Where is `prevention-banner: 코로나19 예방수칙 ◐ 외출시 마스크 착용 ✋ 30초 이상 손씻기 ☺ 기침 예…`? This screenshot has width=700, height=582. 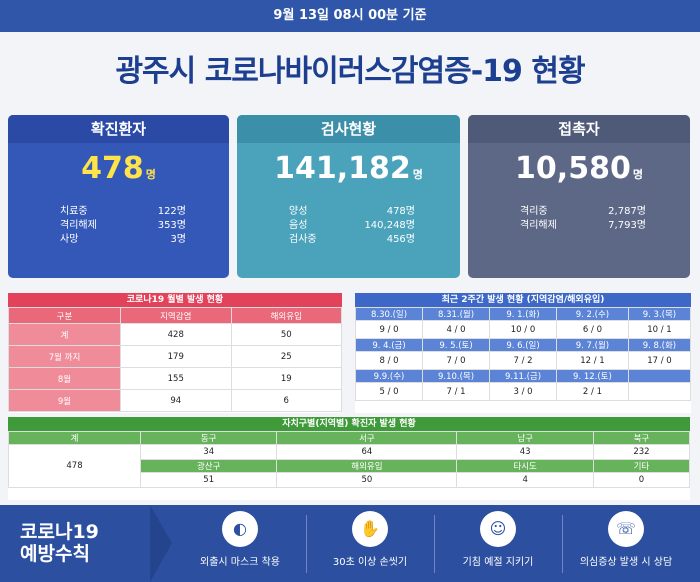 prevention-banner: 코로나19 예방수칙 ◐ 외출시 마스크 착용 ✋ 30초 이상 손씻기 ☺ 기침 예… is located at coordinates (350, 543).